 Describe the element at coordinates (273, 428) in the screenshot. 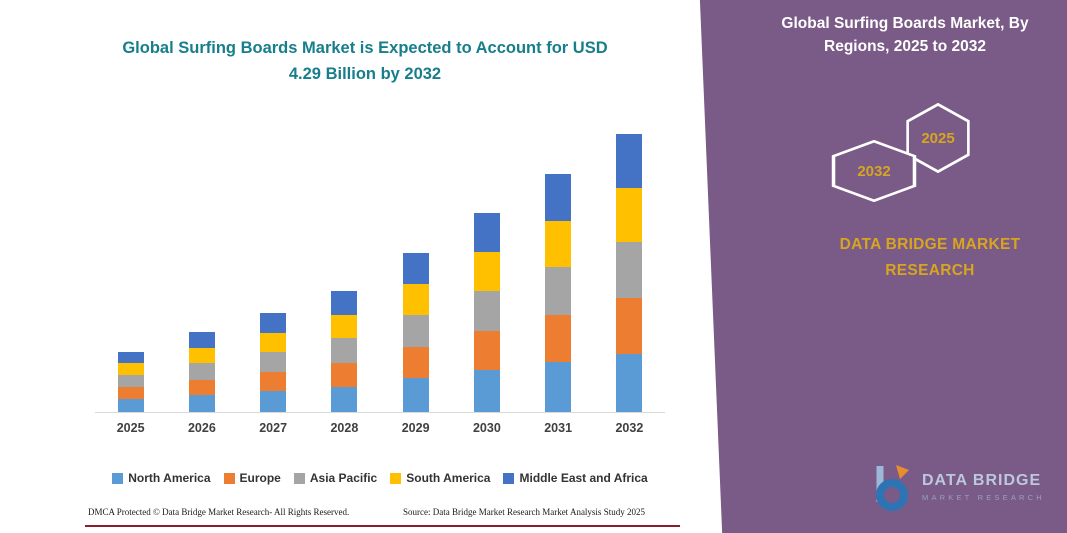

I see `x-axis-label-2027: 2027` at that location.